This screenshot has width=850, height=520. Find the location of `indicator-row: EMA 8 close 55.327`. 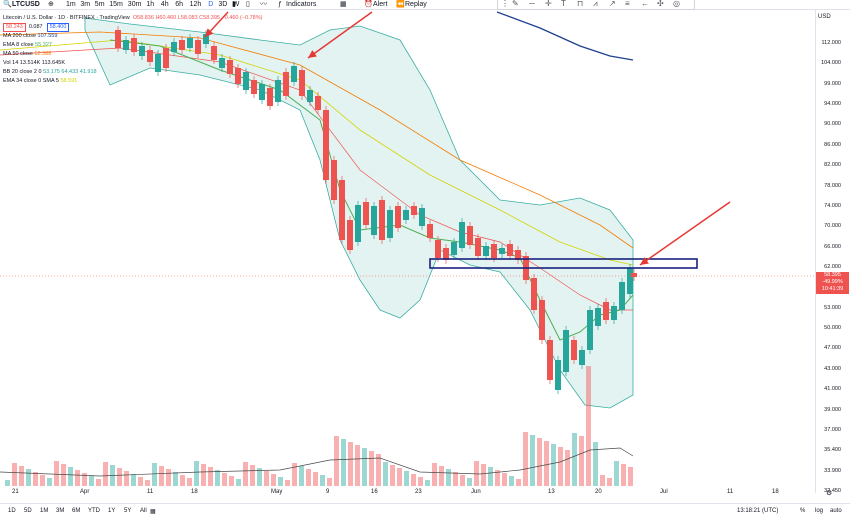

indicator-row: EMA 8 close 55.327 is located at coordinates (132, 45).